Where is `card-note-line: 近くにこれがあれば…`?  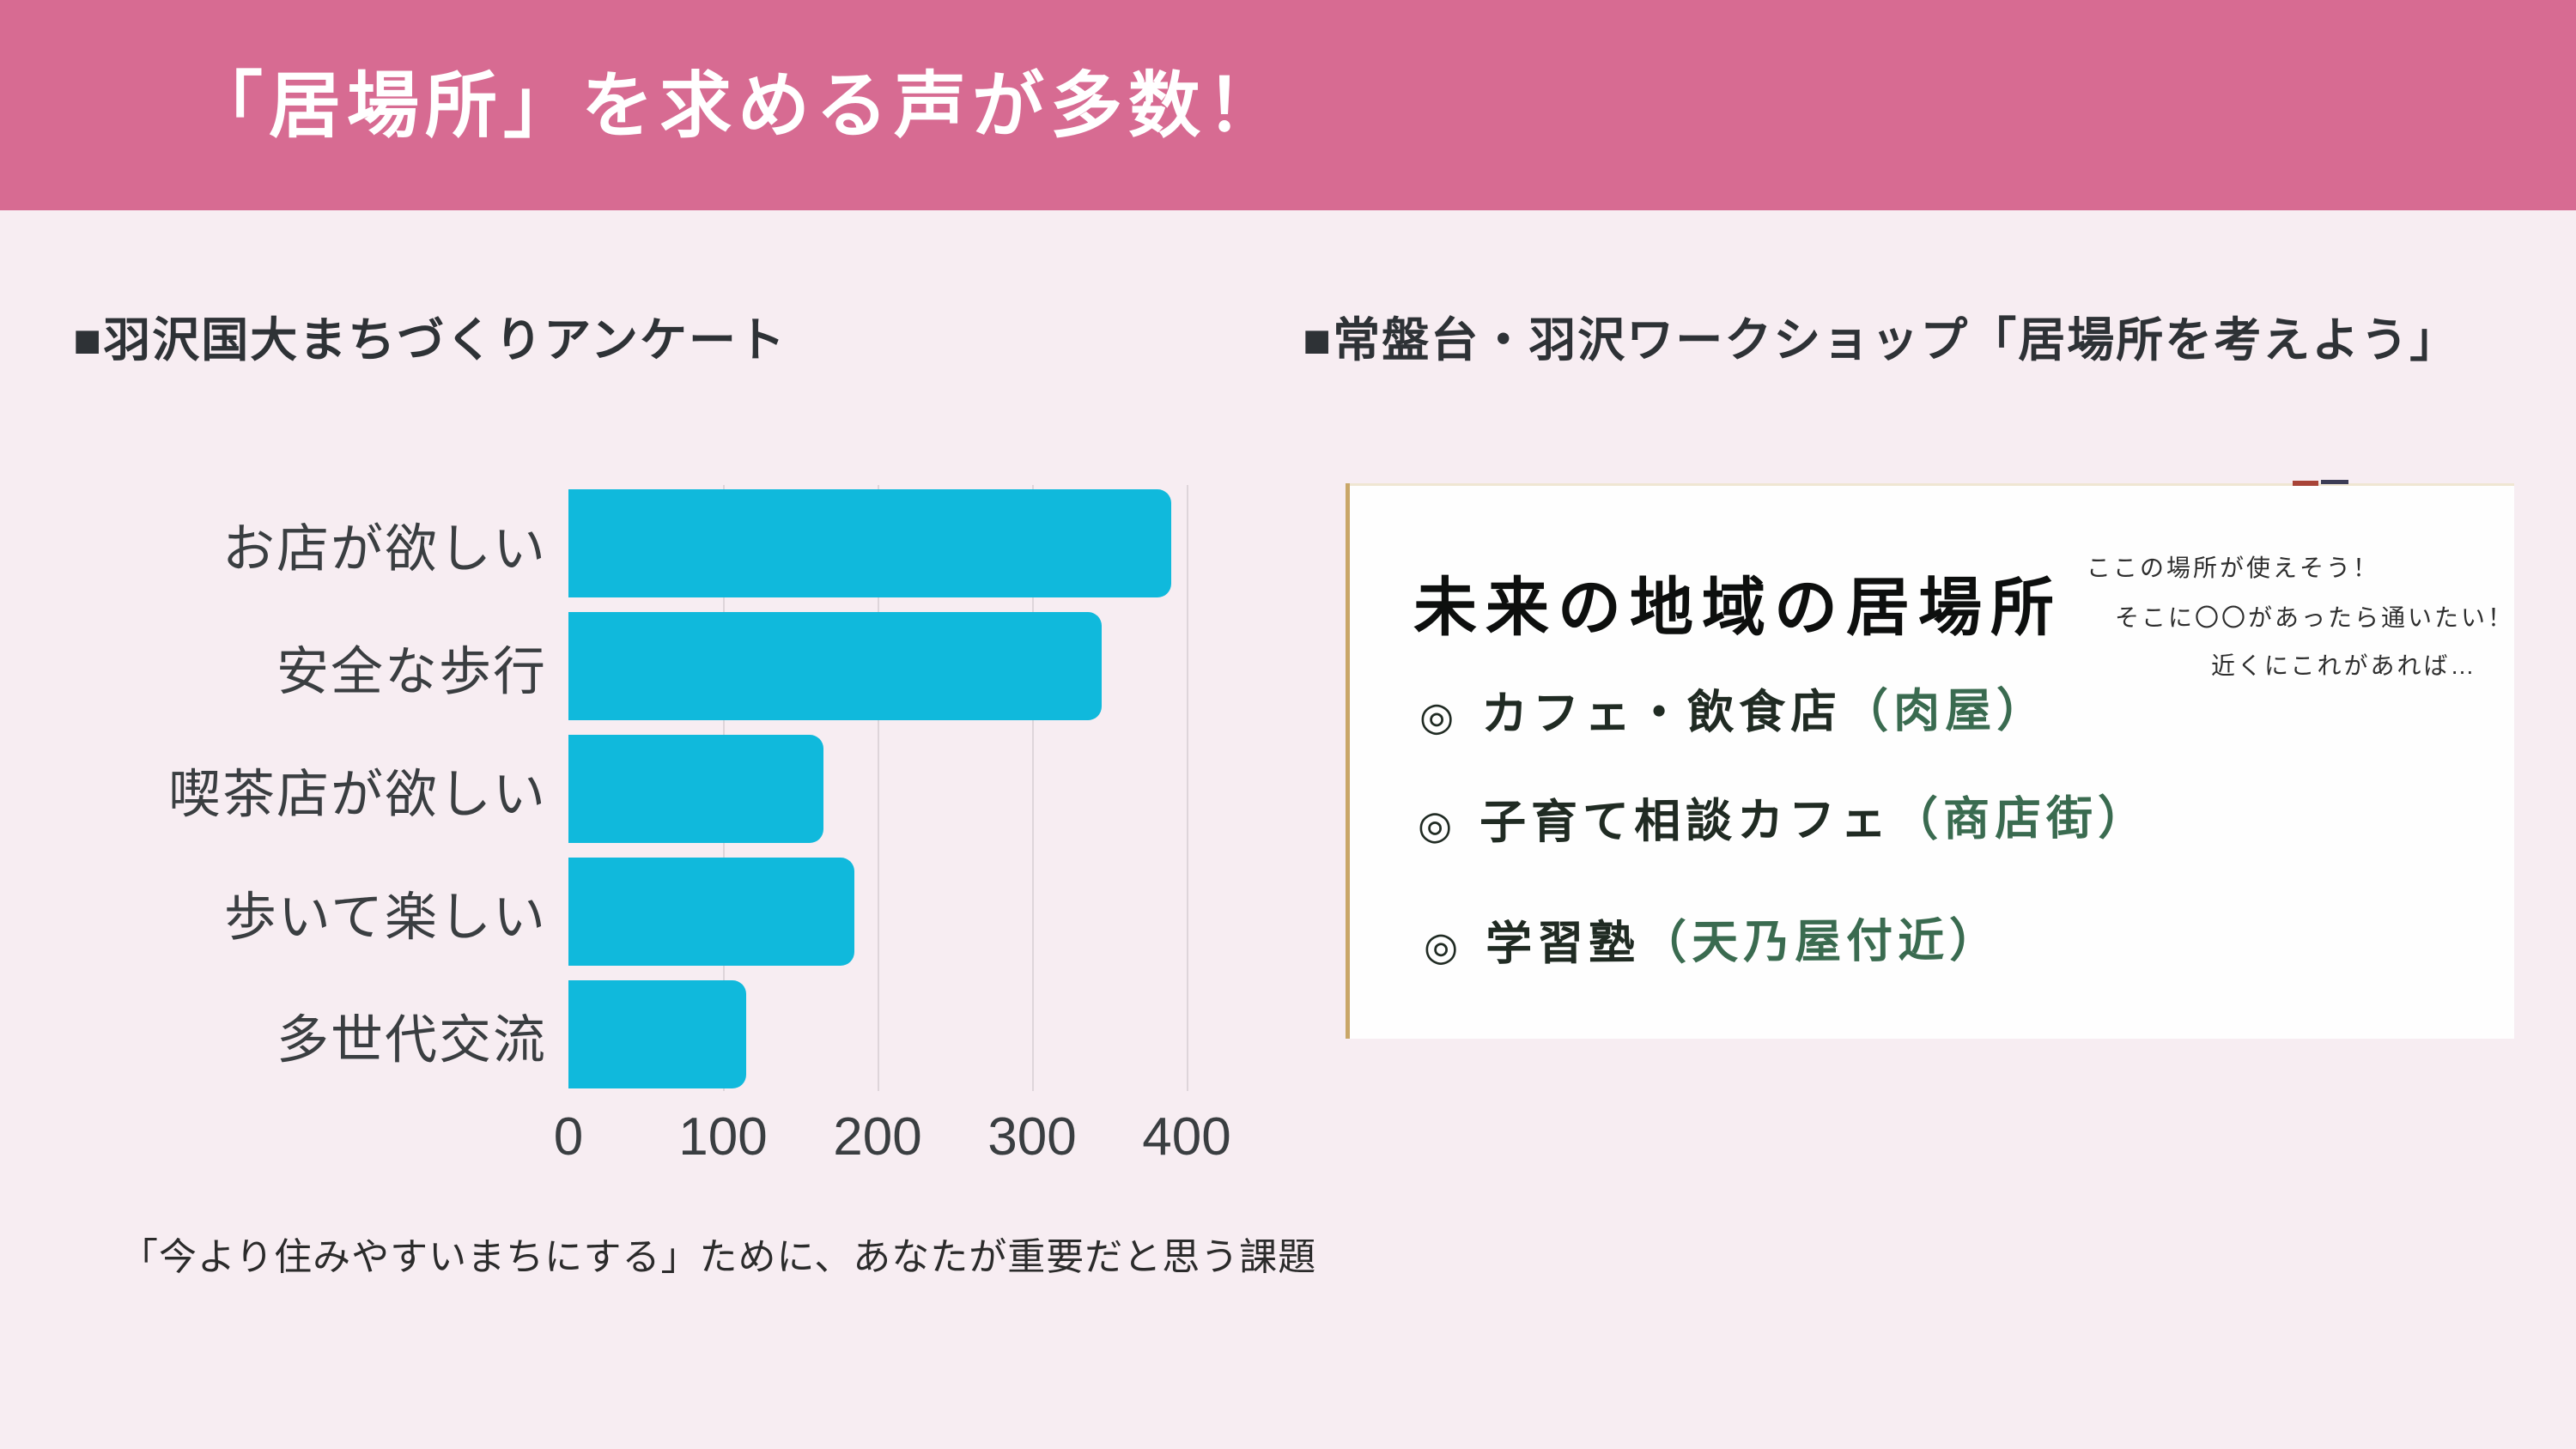 card-note-line: 近くにこれがあれば… is located at coordinates (2344, 665).